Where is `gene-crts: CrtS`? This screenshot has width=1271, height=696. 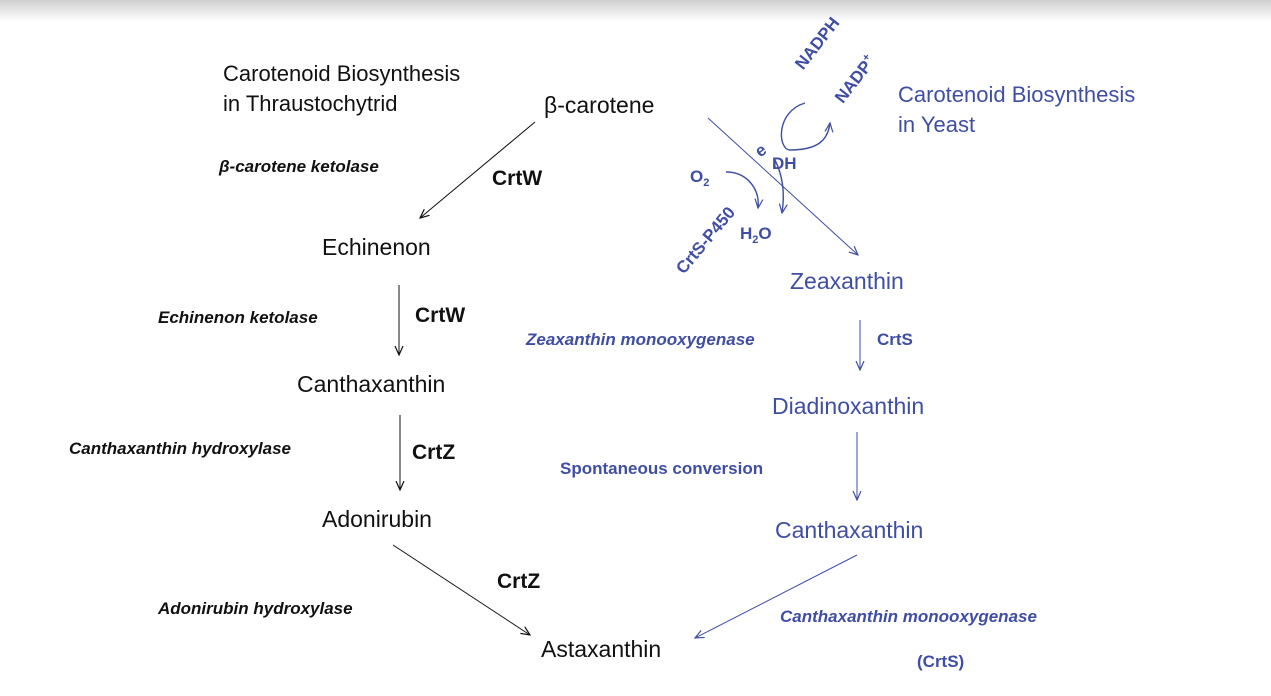 gene-crts: CrtS is located at coordinates (895, 339).